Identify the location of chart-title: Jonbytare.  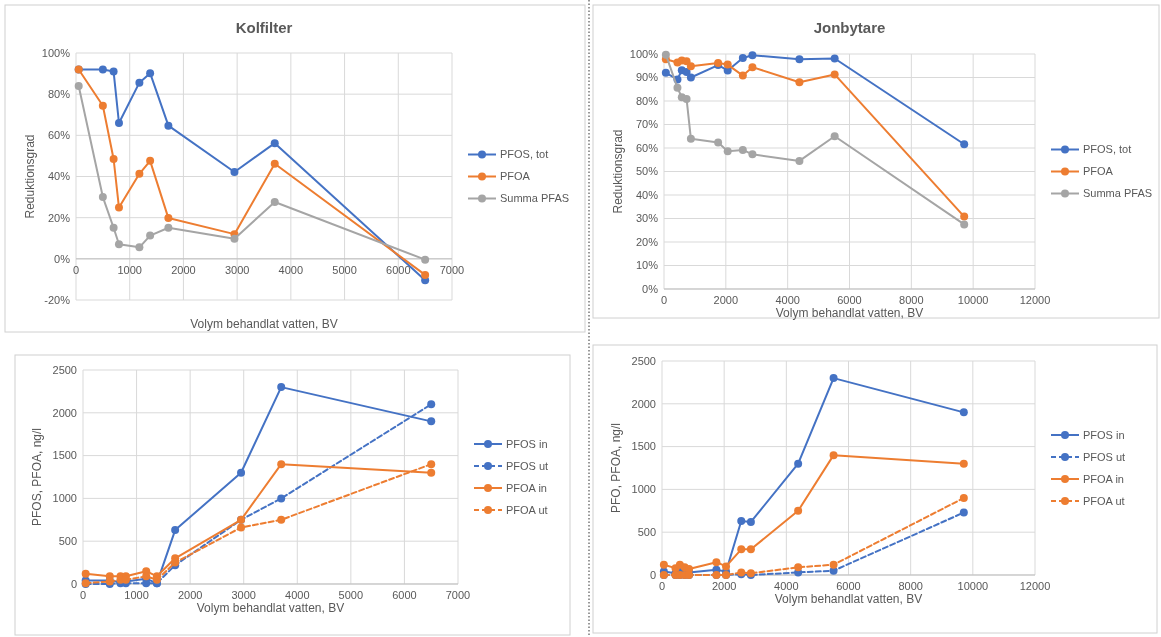
(849, 27).